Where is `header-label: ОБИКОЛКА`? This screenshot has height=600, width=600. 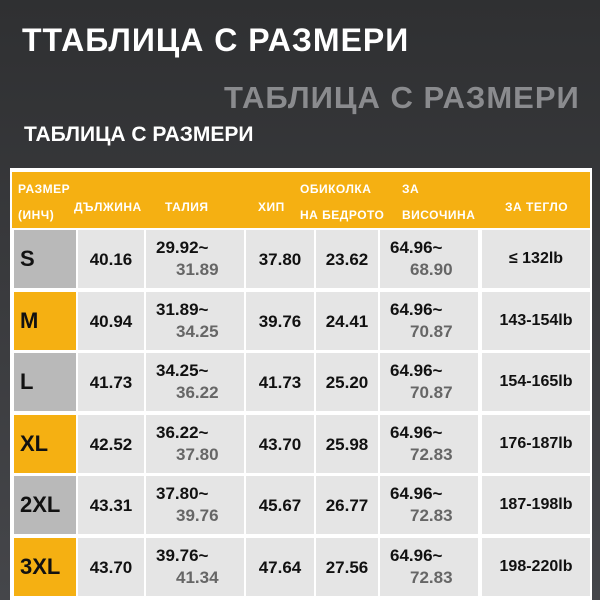 header-label: ОБИКОЛКА is located at coordinates (336, 189).